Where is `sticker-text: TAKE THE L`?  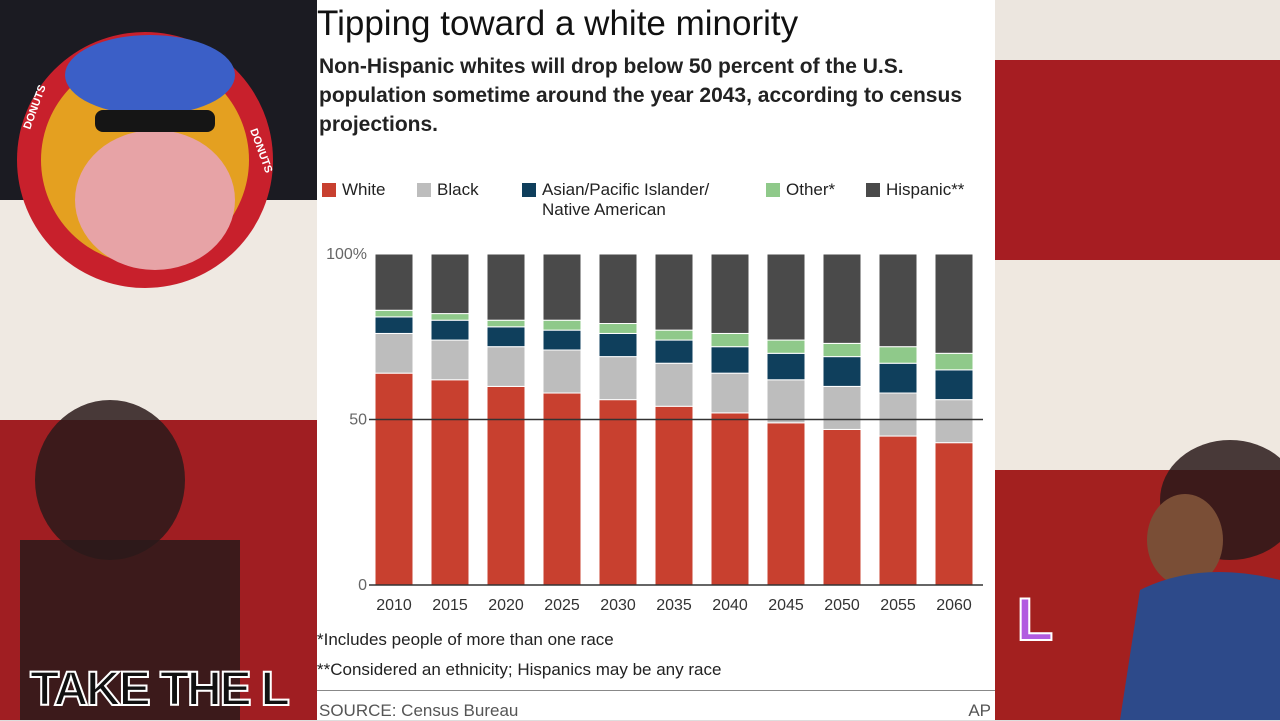
sticker-text: TAKE THE L is located at coordinates (160, 689).